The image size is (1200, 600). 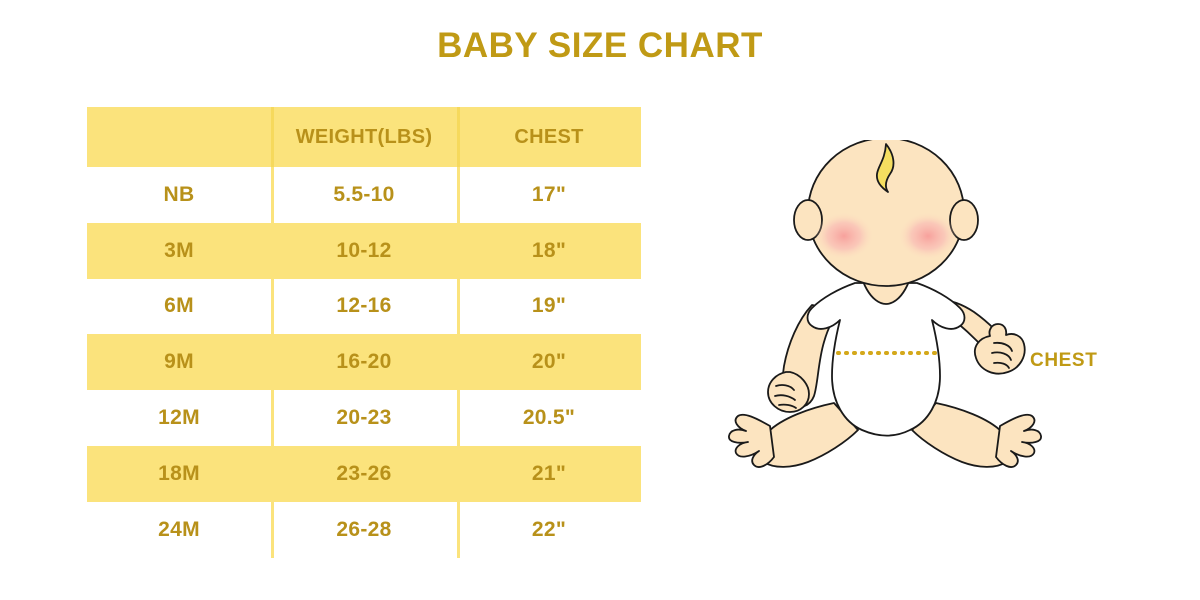 What do you see at coordinates (785, 396) in the screenshot?
I see `hand-left-fingers` at bounding box center [785, 396].